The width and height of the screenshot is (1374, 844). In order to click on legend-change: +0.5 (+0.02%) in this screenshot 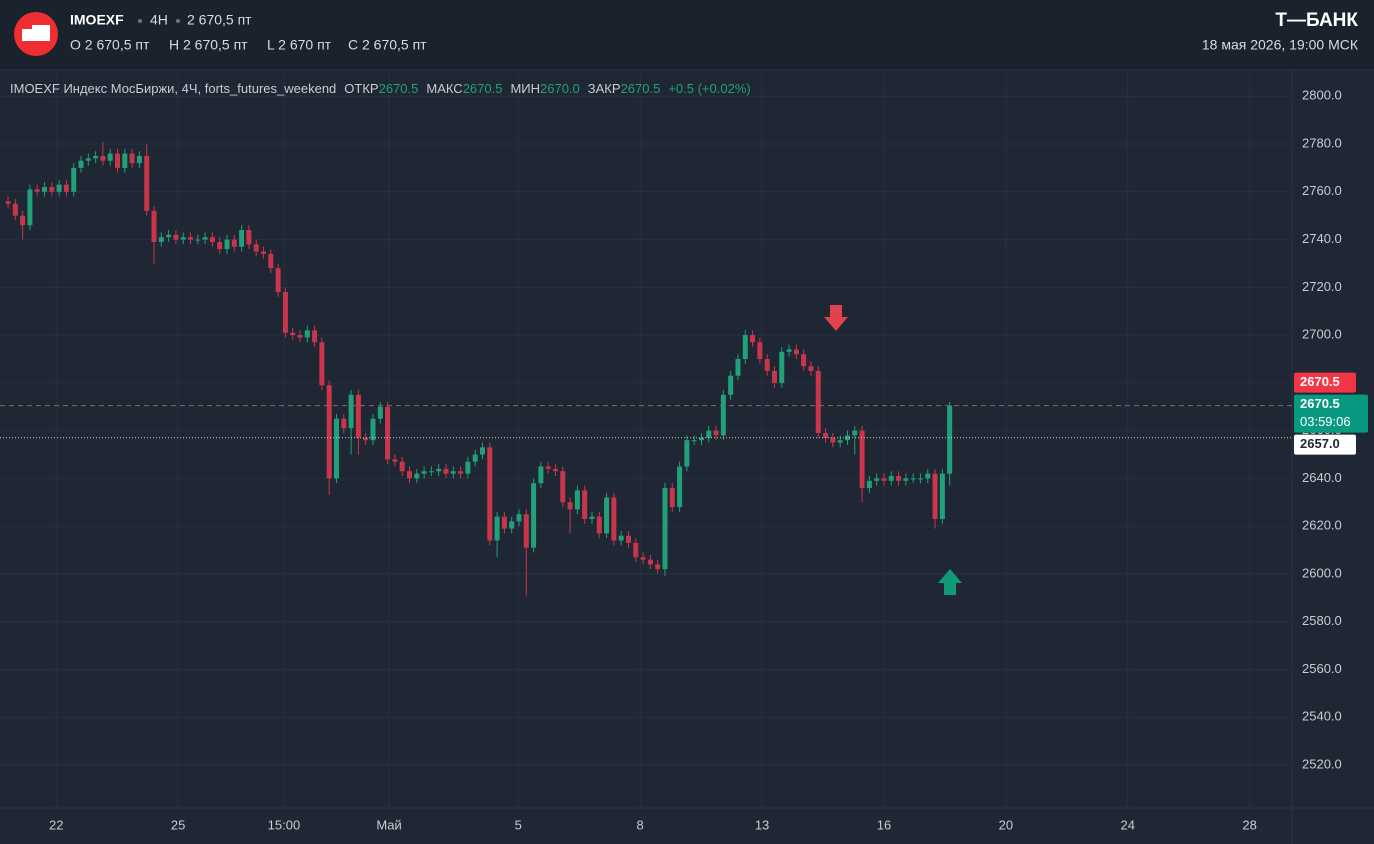, I will do `click(709, 88)`.